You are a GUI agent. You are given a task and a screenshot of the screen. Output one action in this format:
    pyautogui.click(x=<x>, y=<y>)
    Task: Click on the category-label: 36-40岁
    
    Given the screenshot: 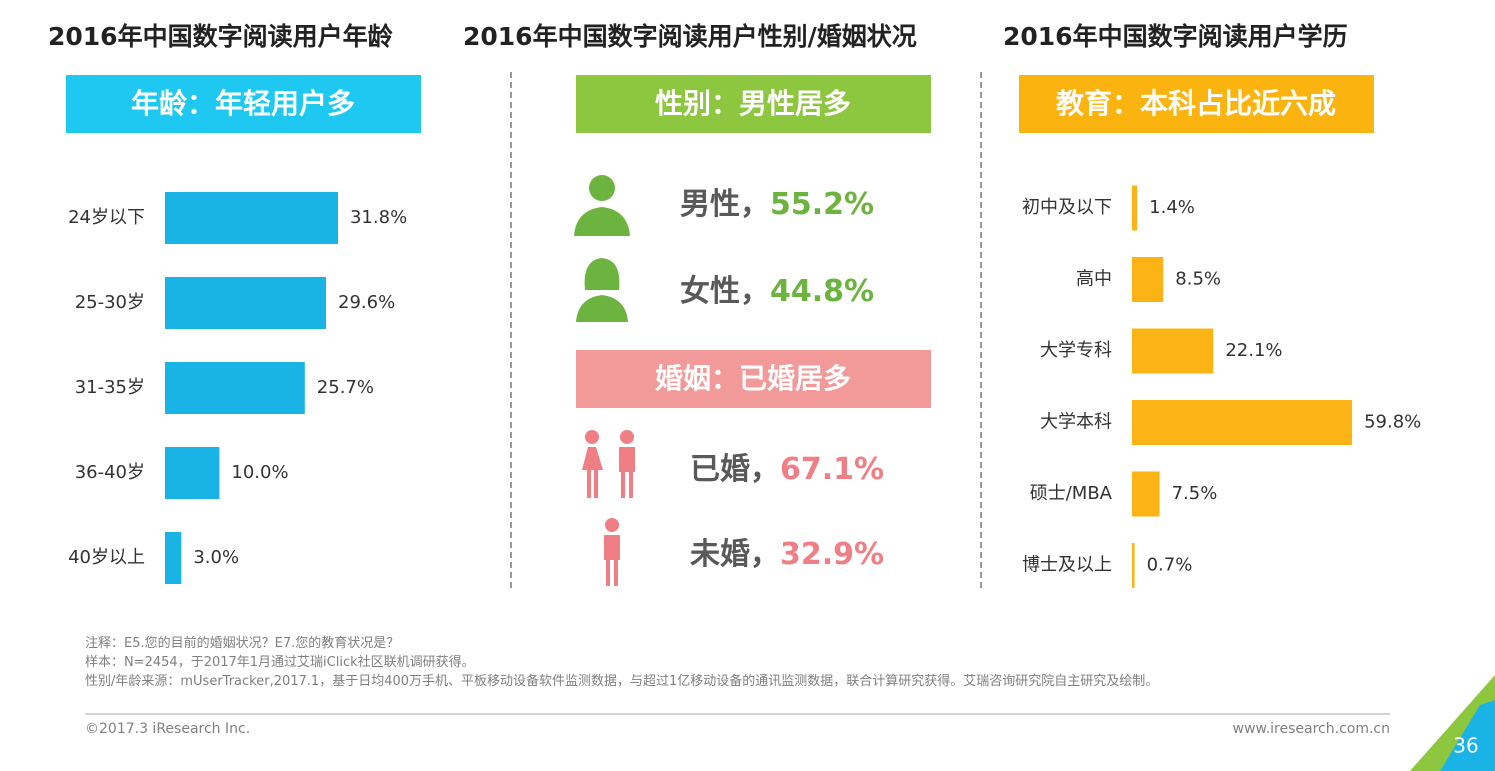 What is the action you would take?
    pyautogui.click(x=110, y=472)
    